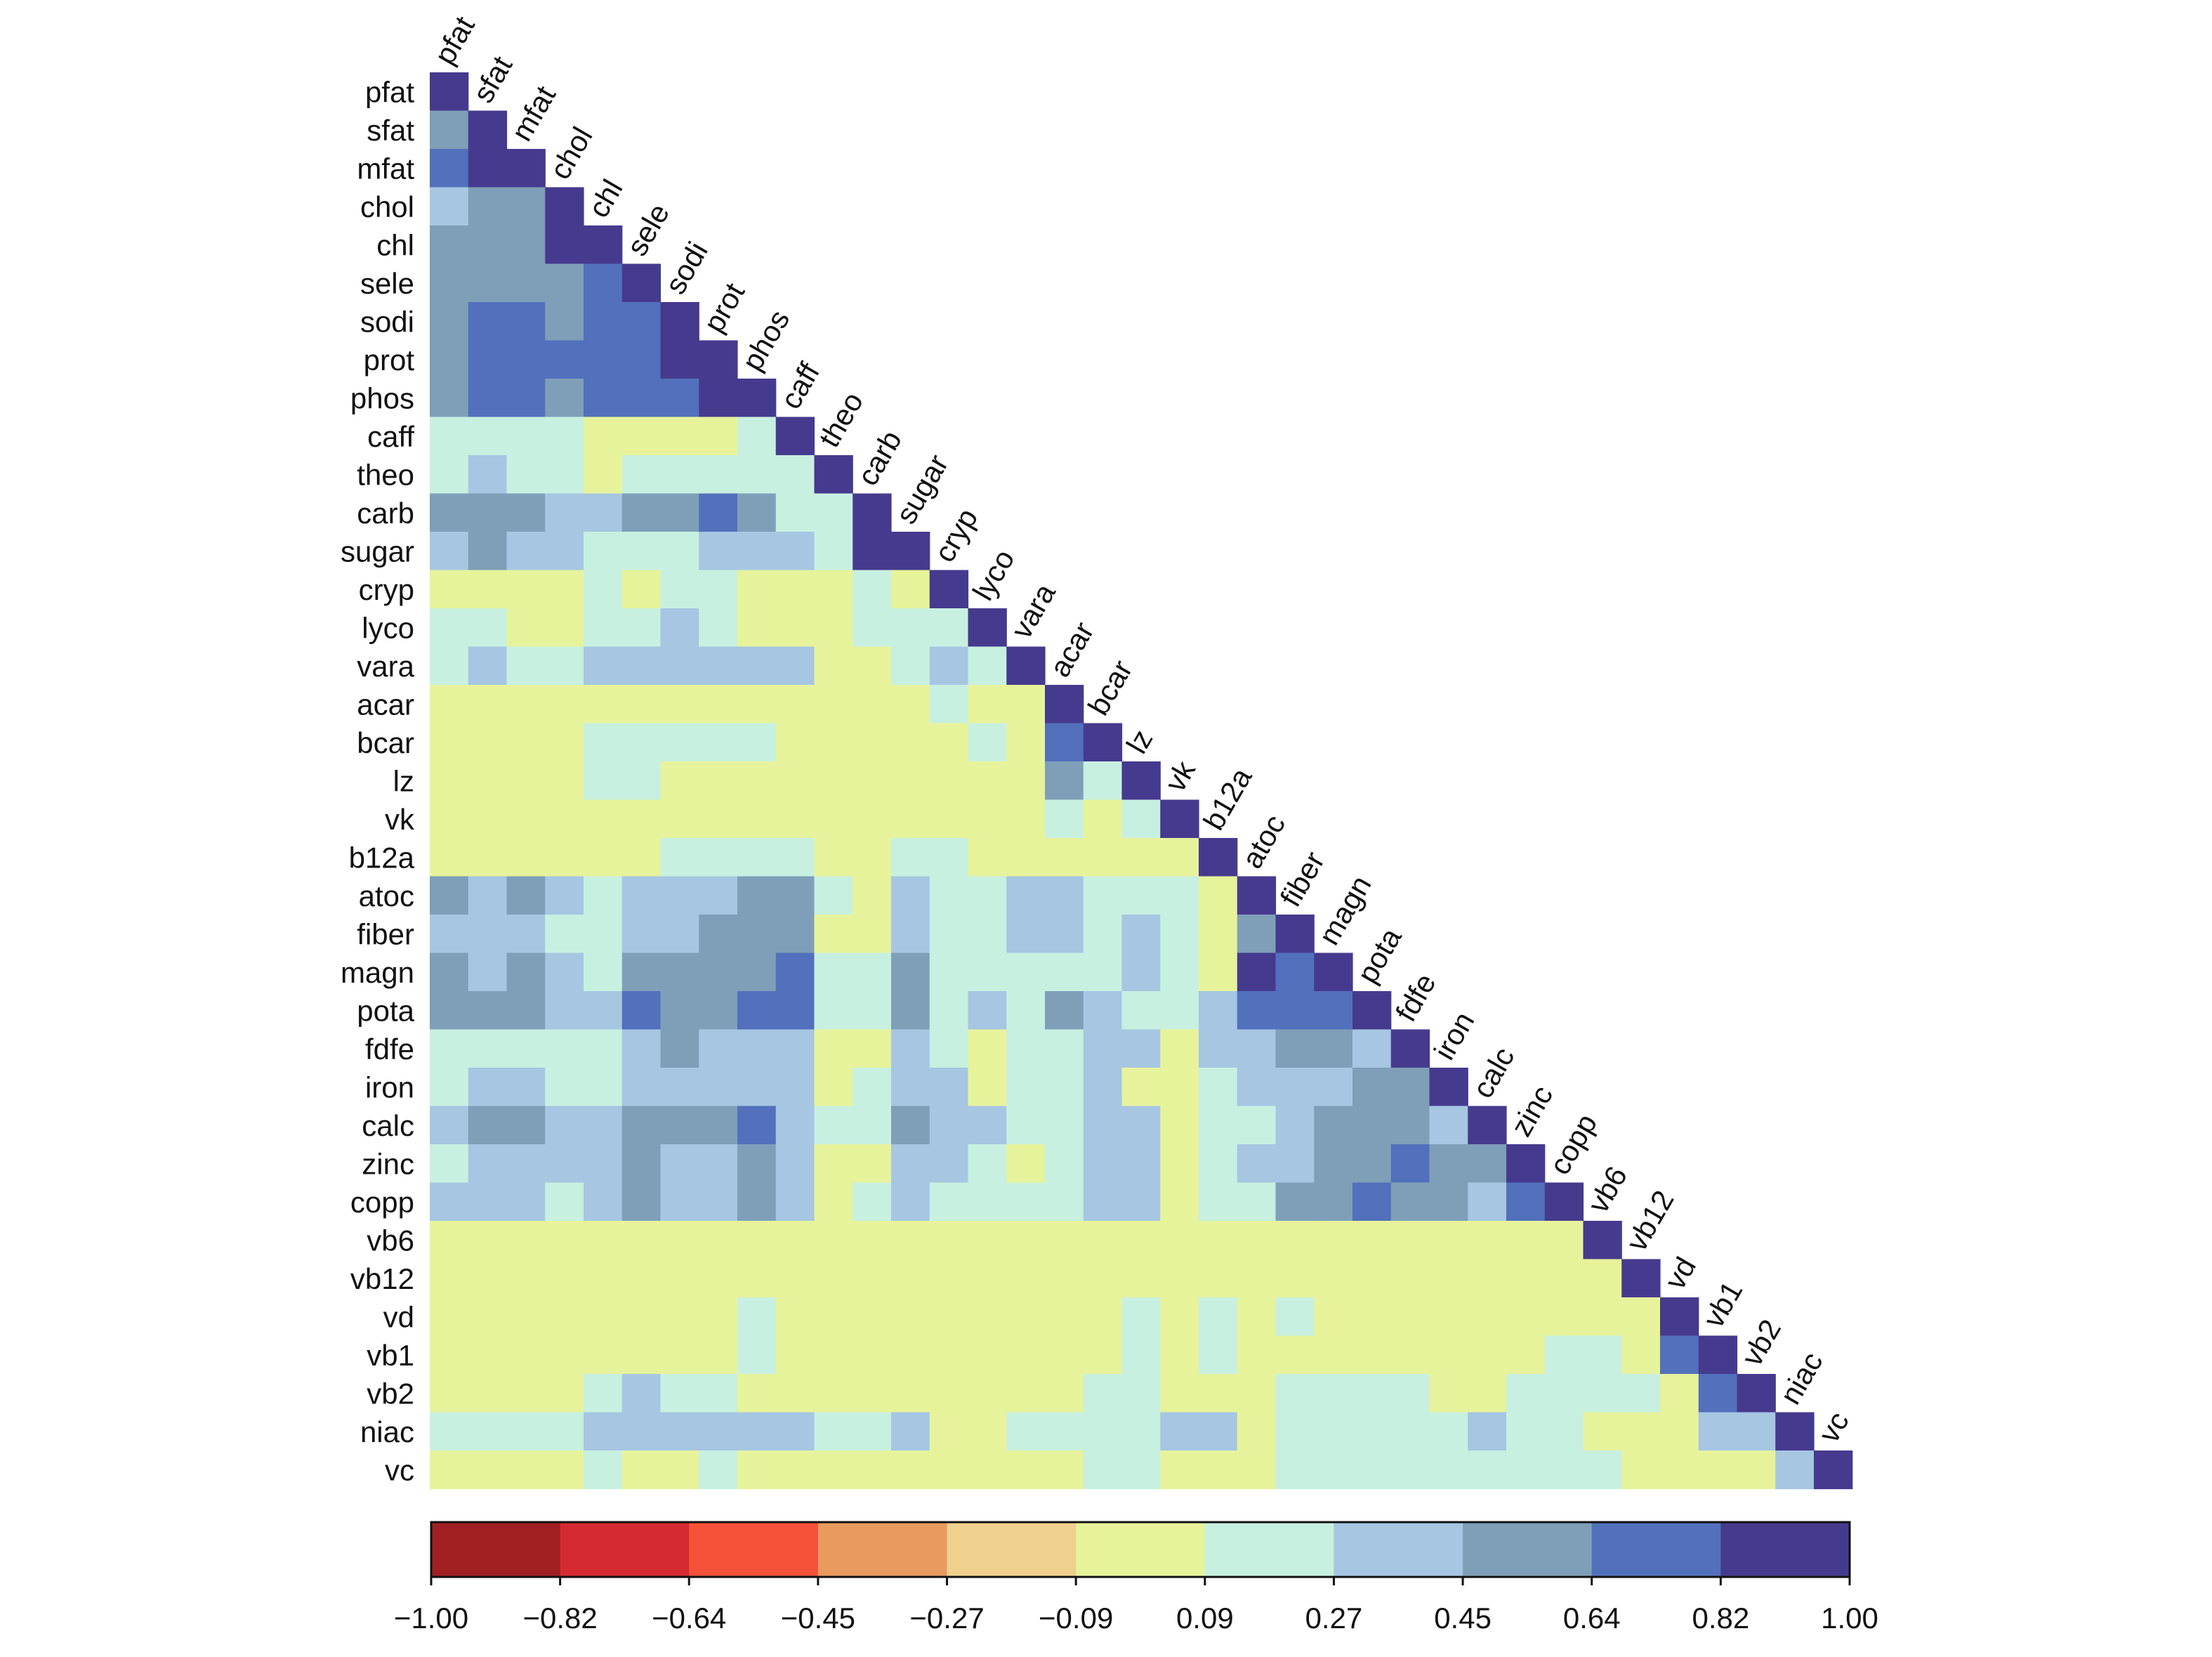 This screenshot has height=1657, width=2212. What do you see at coordinates (1026, 1317) in the screenshot?
I see `heatmap-cell-vd-vara` at bounding box center [1026, 1317].